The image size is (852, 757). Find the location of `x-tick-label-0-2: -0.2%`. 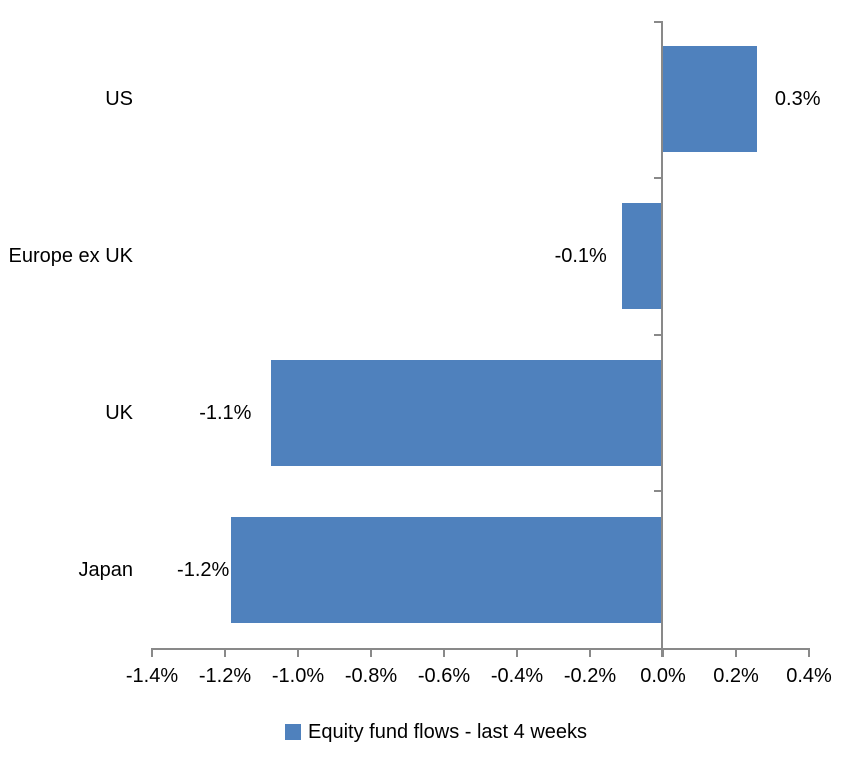

x-tick-label-0-2: -0.2% is located at coordinates (590, 676).